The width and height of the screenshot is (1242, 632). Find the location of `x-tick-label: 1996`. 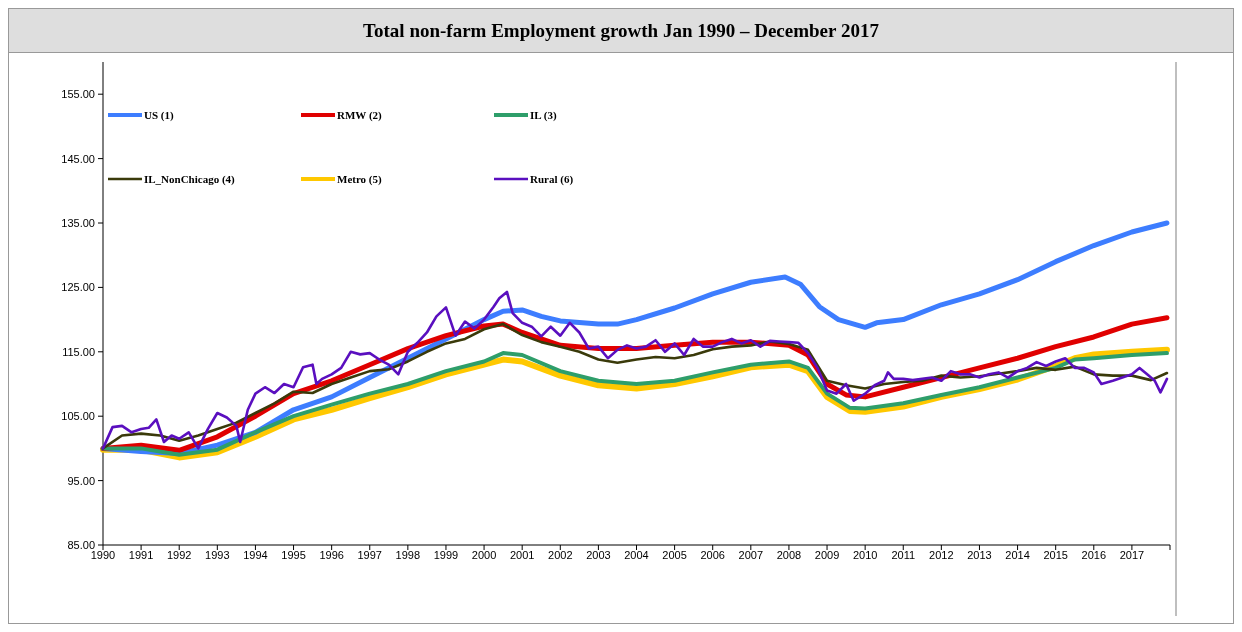

x-tick-label: 1996 is located at coordinates (331, 555).